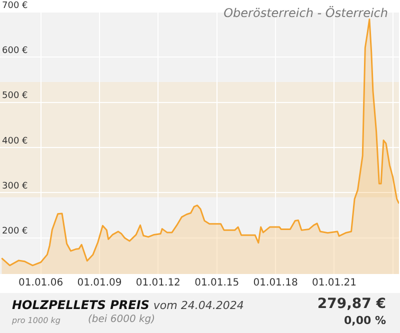 The height and width of the screenshot is (333, 400). What do you see at coordinates (275, 283) in the screenshot?
I see `x-tick-label: 01.01.18` at bounding box center [275, 283].